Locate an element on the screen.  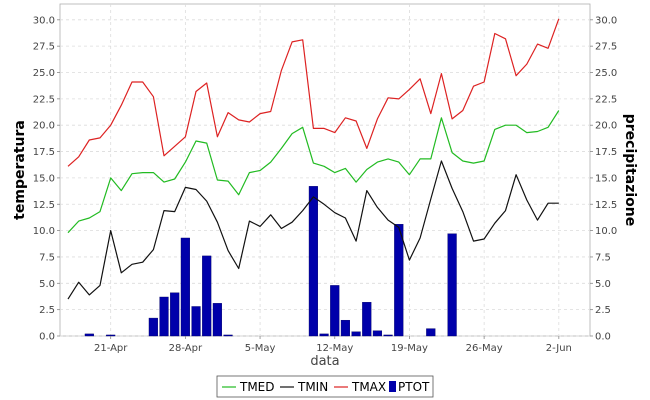
x-tick-label: 5-May is located at coordinates (260, 348).